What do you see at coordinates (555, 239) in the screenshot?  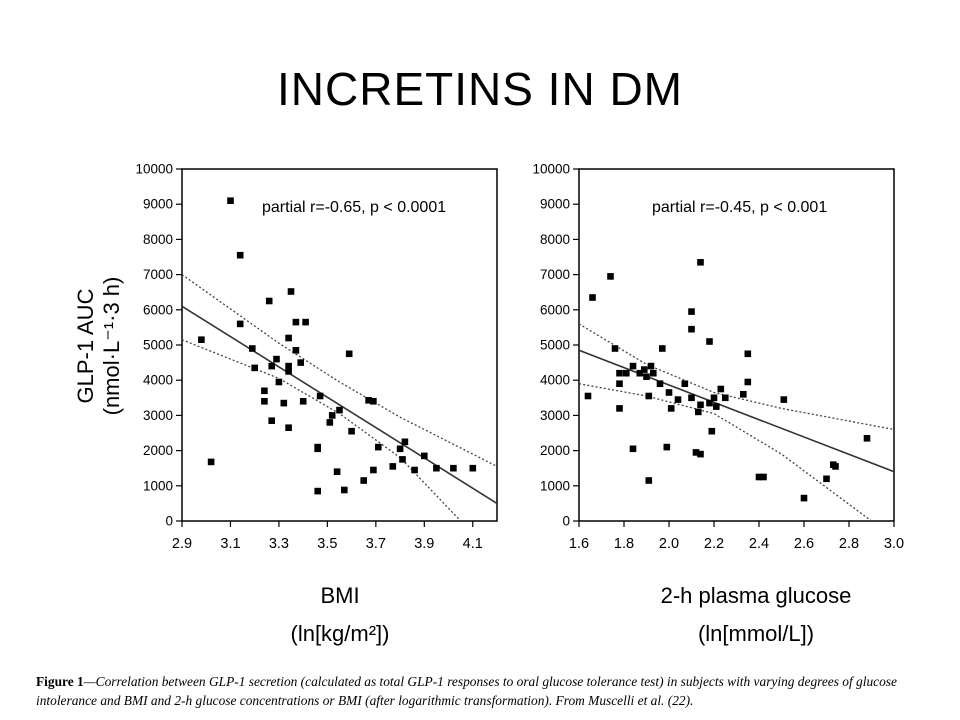 I see `y-tick-label-glucose: 8000` at bounding box center [555, 239].